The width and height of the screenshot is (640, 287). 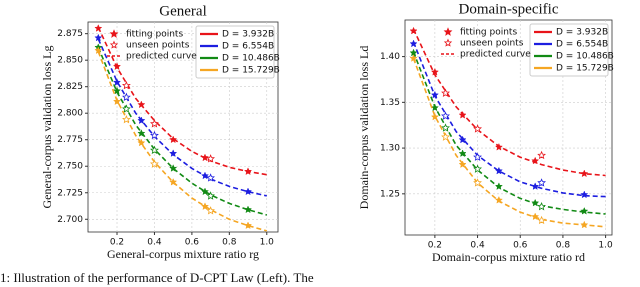 I want to click on y-tick-label: 2.875, so click(x=70, y=34).